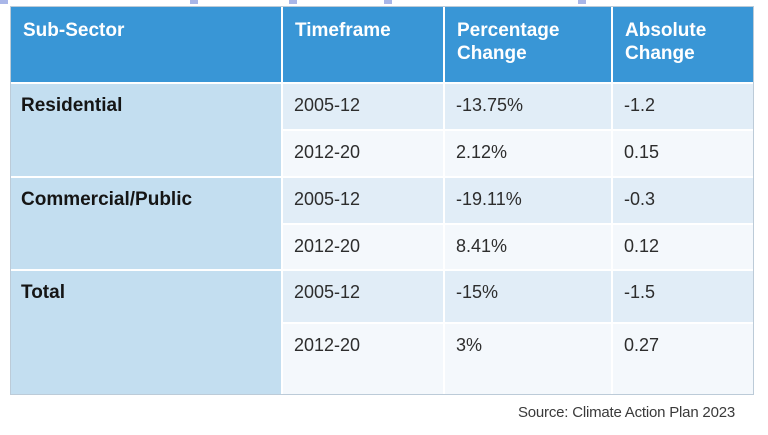 This screenshot has width=768, height=435. I want to click on column-header-percentage-change: Percentage Change, so click(529, 45).